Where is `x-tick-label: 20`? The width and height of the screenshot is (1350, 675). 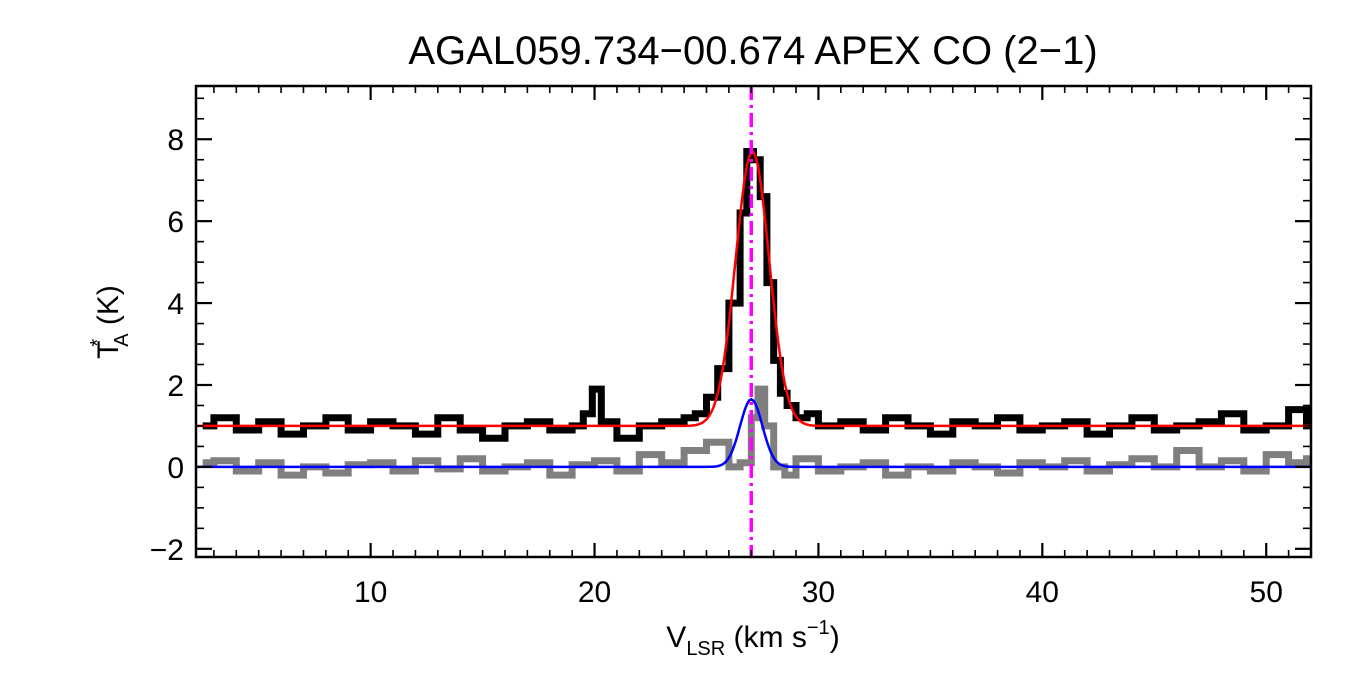 x-tick-label: 20 is located at coordinates (594, 592).